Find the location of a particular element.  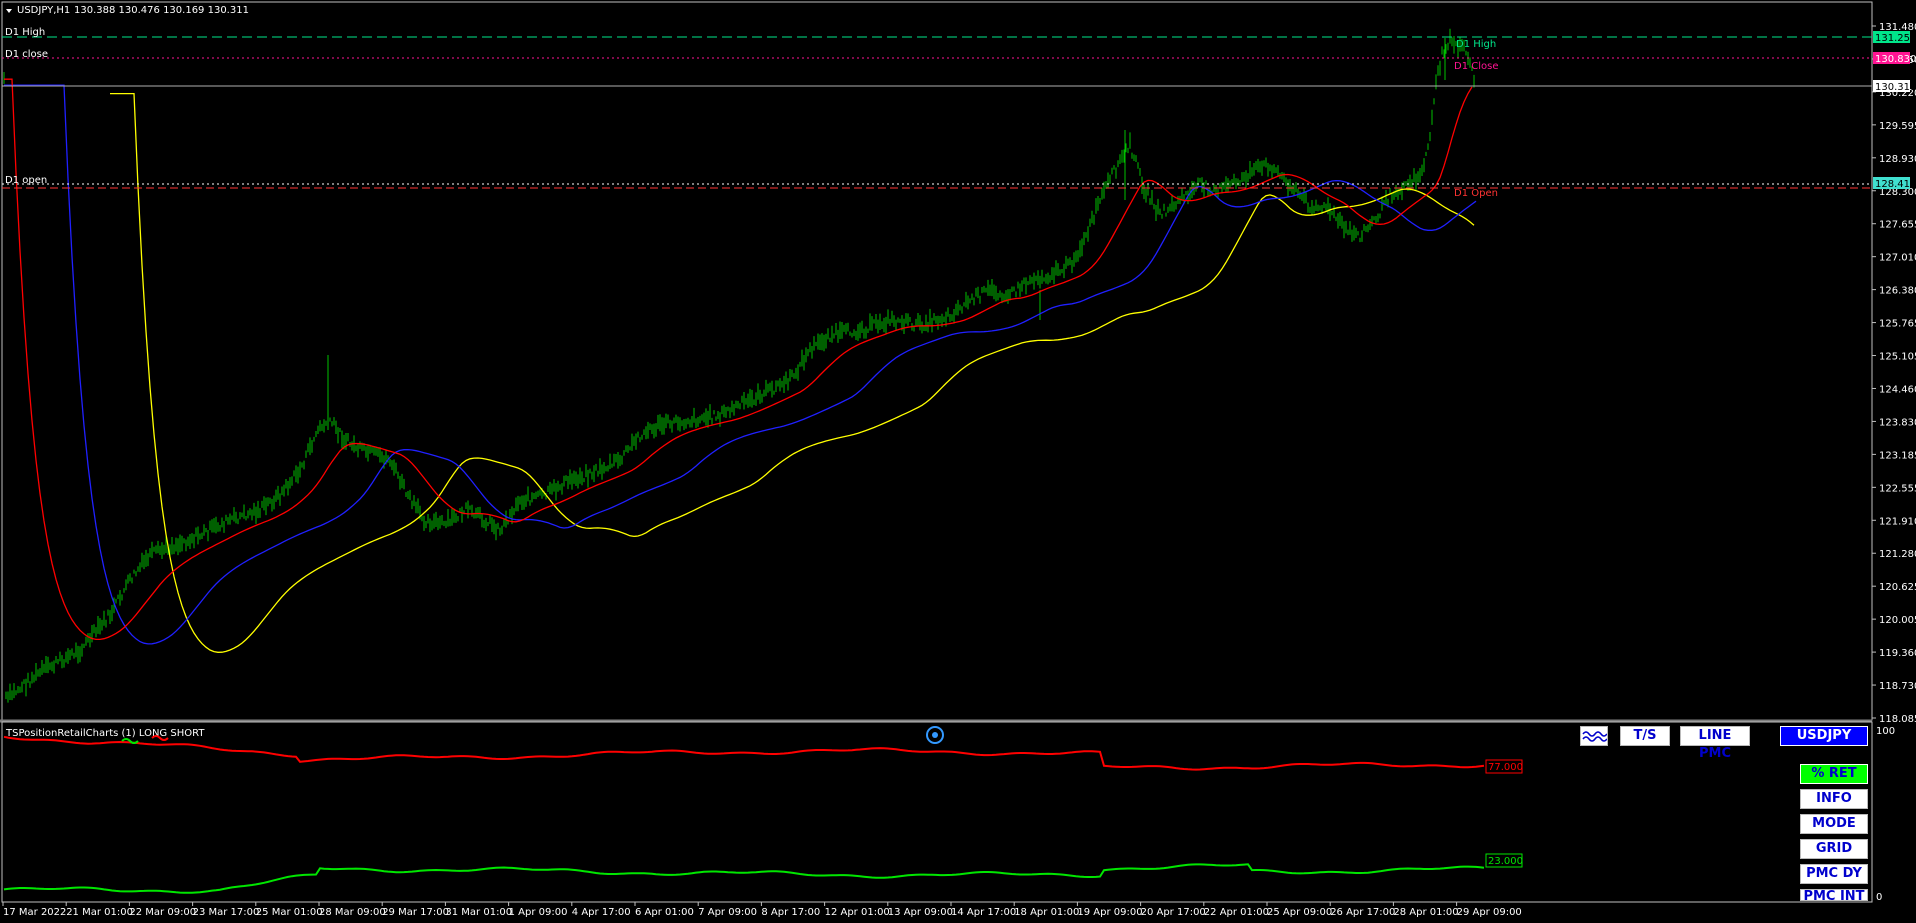

time-label: 25 Apr 09:00 is located at coordinates (1299, 912).